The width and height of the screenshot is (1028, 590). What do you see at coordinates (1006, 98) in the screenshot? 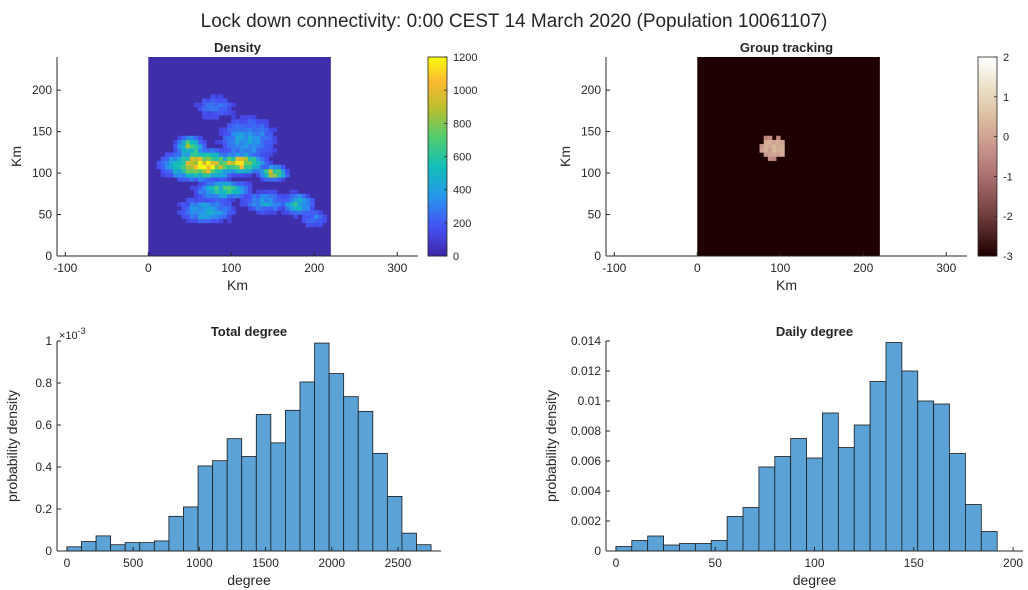
I see `group-colorbar-tick-label: 1` at bounding box center [1006, 98].